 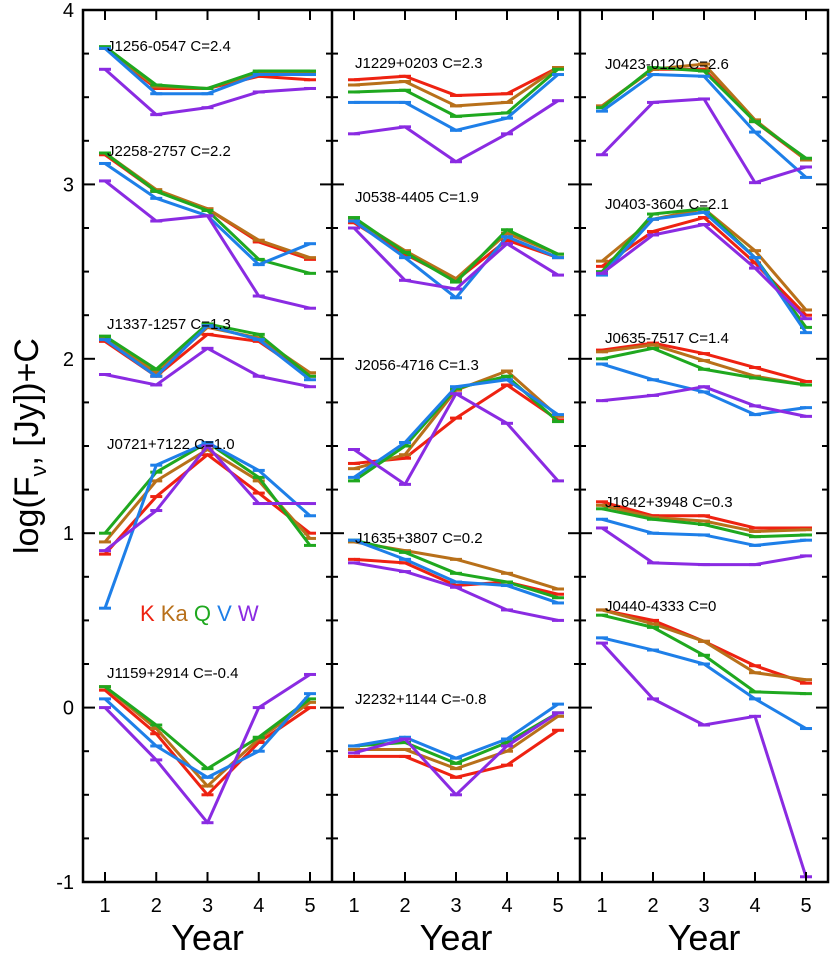 What do you see at coordinates (29, 446) in the screenshot?
I see `y-axis-label: log(Fν, [Jy])+C` at bounding box center [29, 446].